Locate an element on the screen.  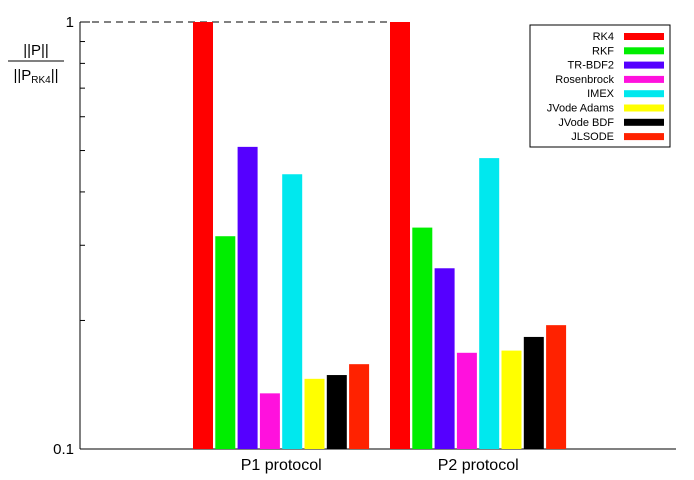
y-axis-label-denominator-main: ||P is located at coordinates (22, 75).